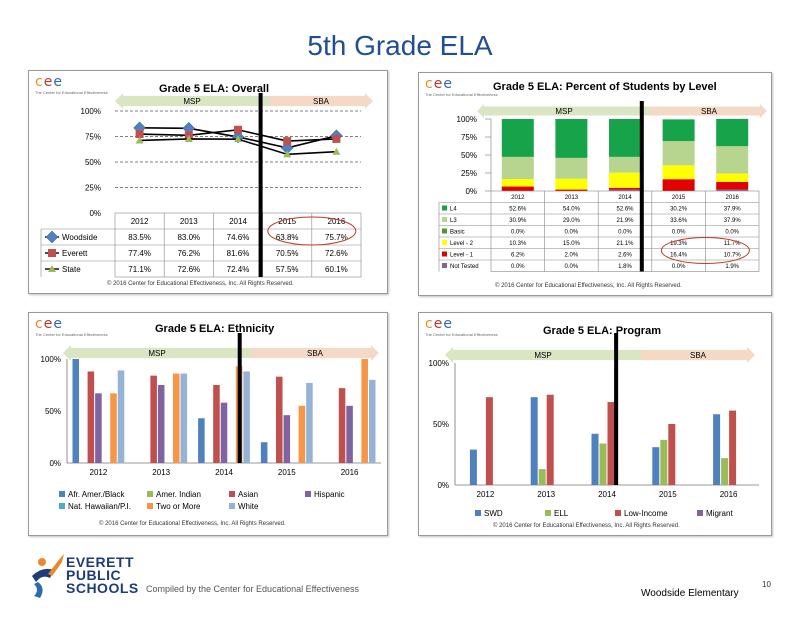 This screenshot has height=618, width=800. I want to click on table-cell: 77.4%, so click(139, 253).